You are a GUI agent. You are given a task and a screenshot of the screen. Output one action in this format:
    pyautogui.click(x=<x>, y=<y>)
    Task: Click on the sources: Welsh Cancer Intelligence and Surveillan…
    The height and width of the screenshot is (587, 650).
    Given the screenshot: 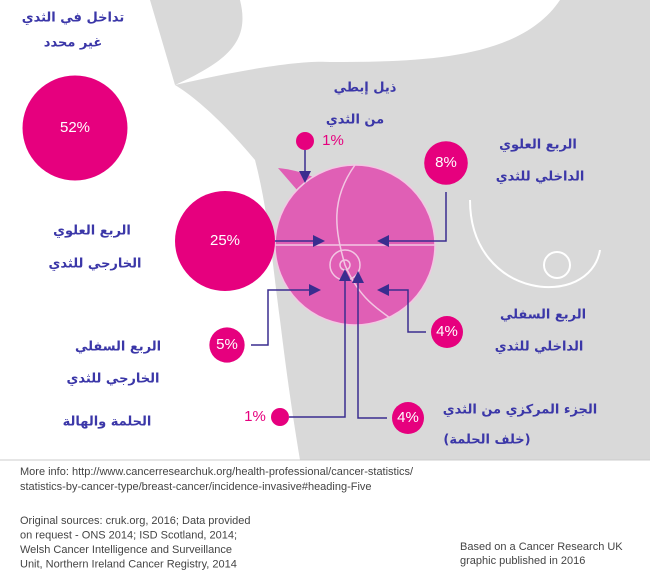 What is the action you would take?
    pyautogui.click(x=126, y=550)
    